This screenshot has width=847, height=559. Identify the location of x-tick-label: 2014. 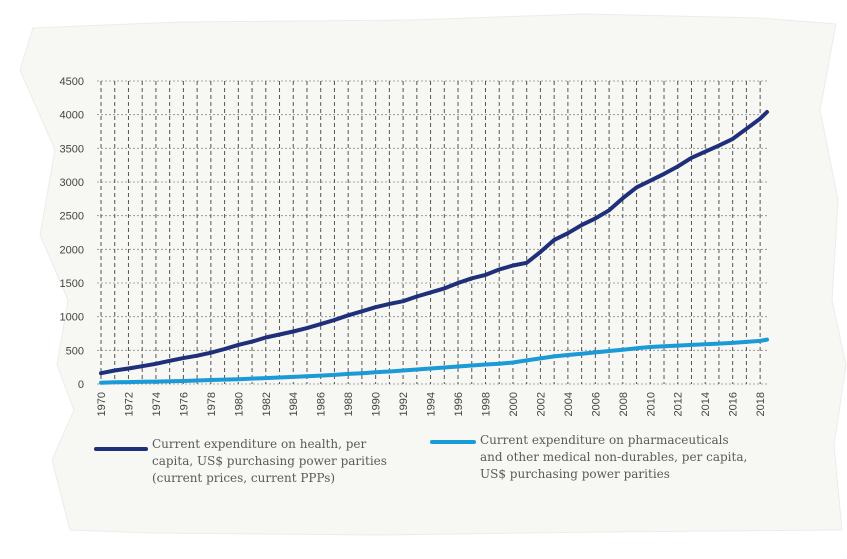
(706, 404).